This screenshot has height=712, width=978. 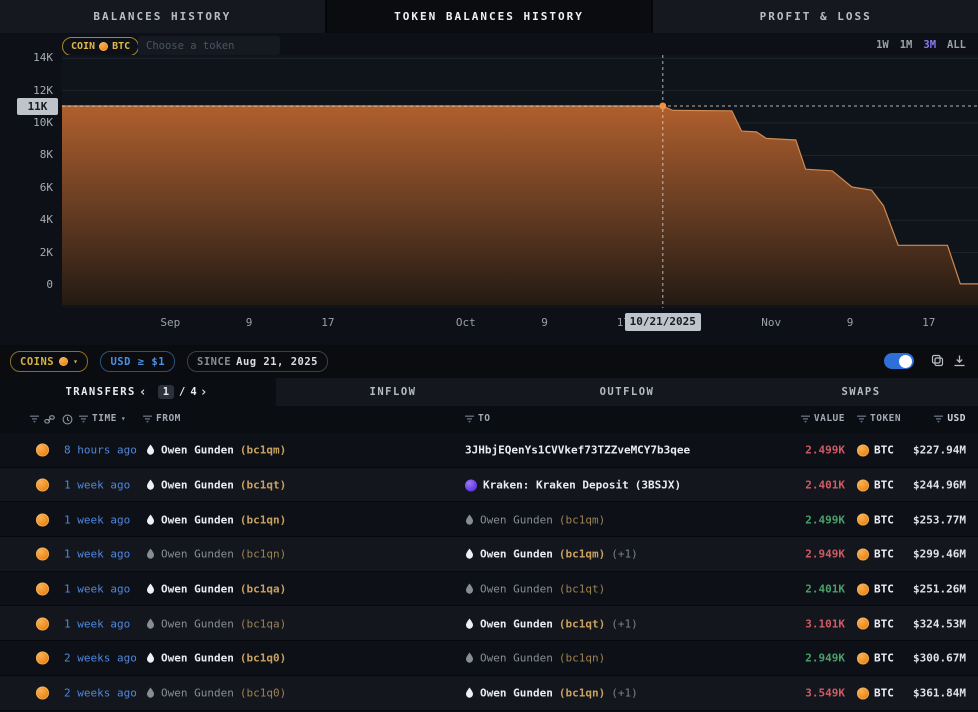 What do you see at coordinates (489, 16) in the screenshot?
I see `tab-token-balances-history: TOKEN BALANCES HISTORY` at bounding box center [489, 16].